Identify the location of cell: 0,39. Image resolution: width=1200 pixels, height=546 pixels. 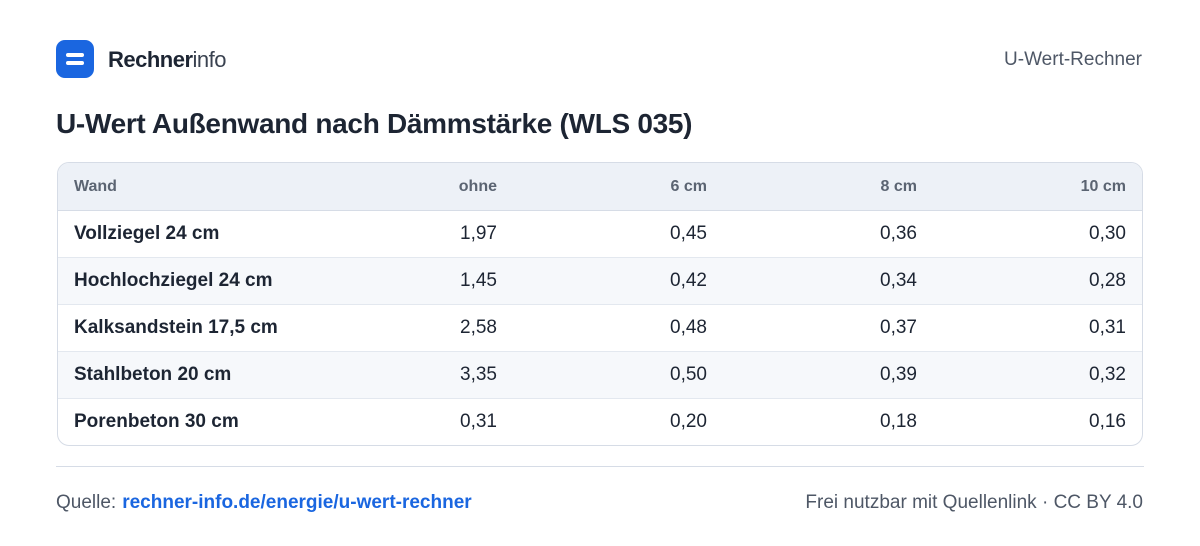
(828, 375).